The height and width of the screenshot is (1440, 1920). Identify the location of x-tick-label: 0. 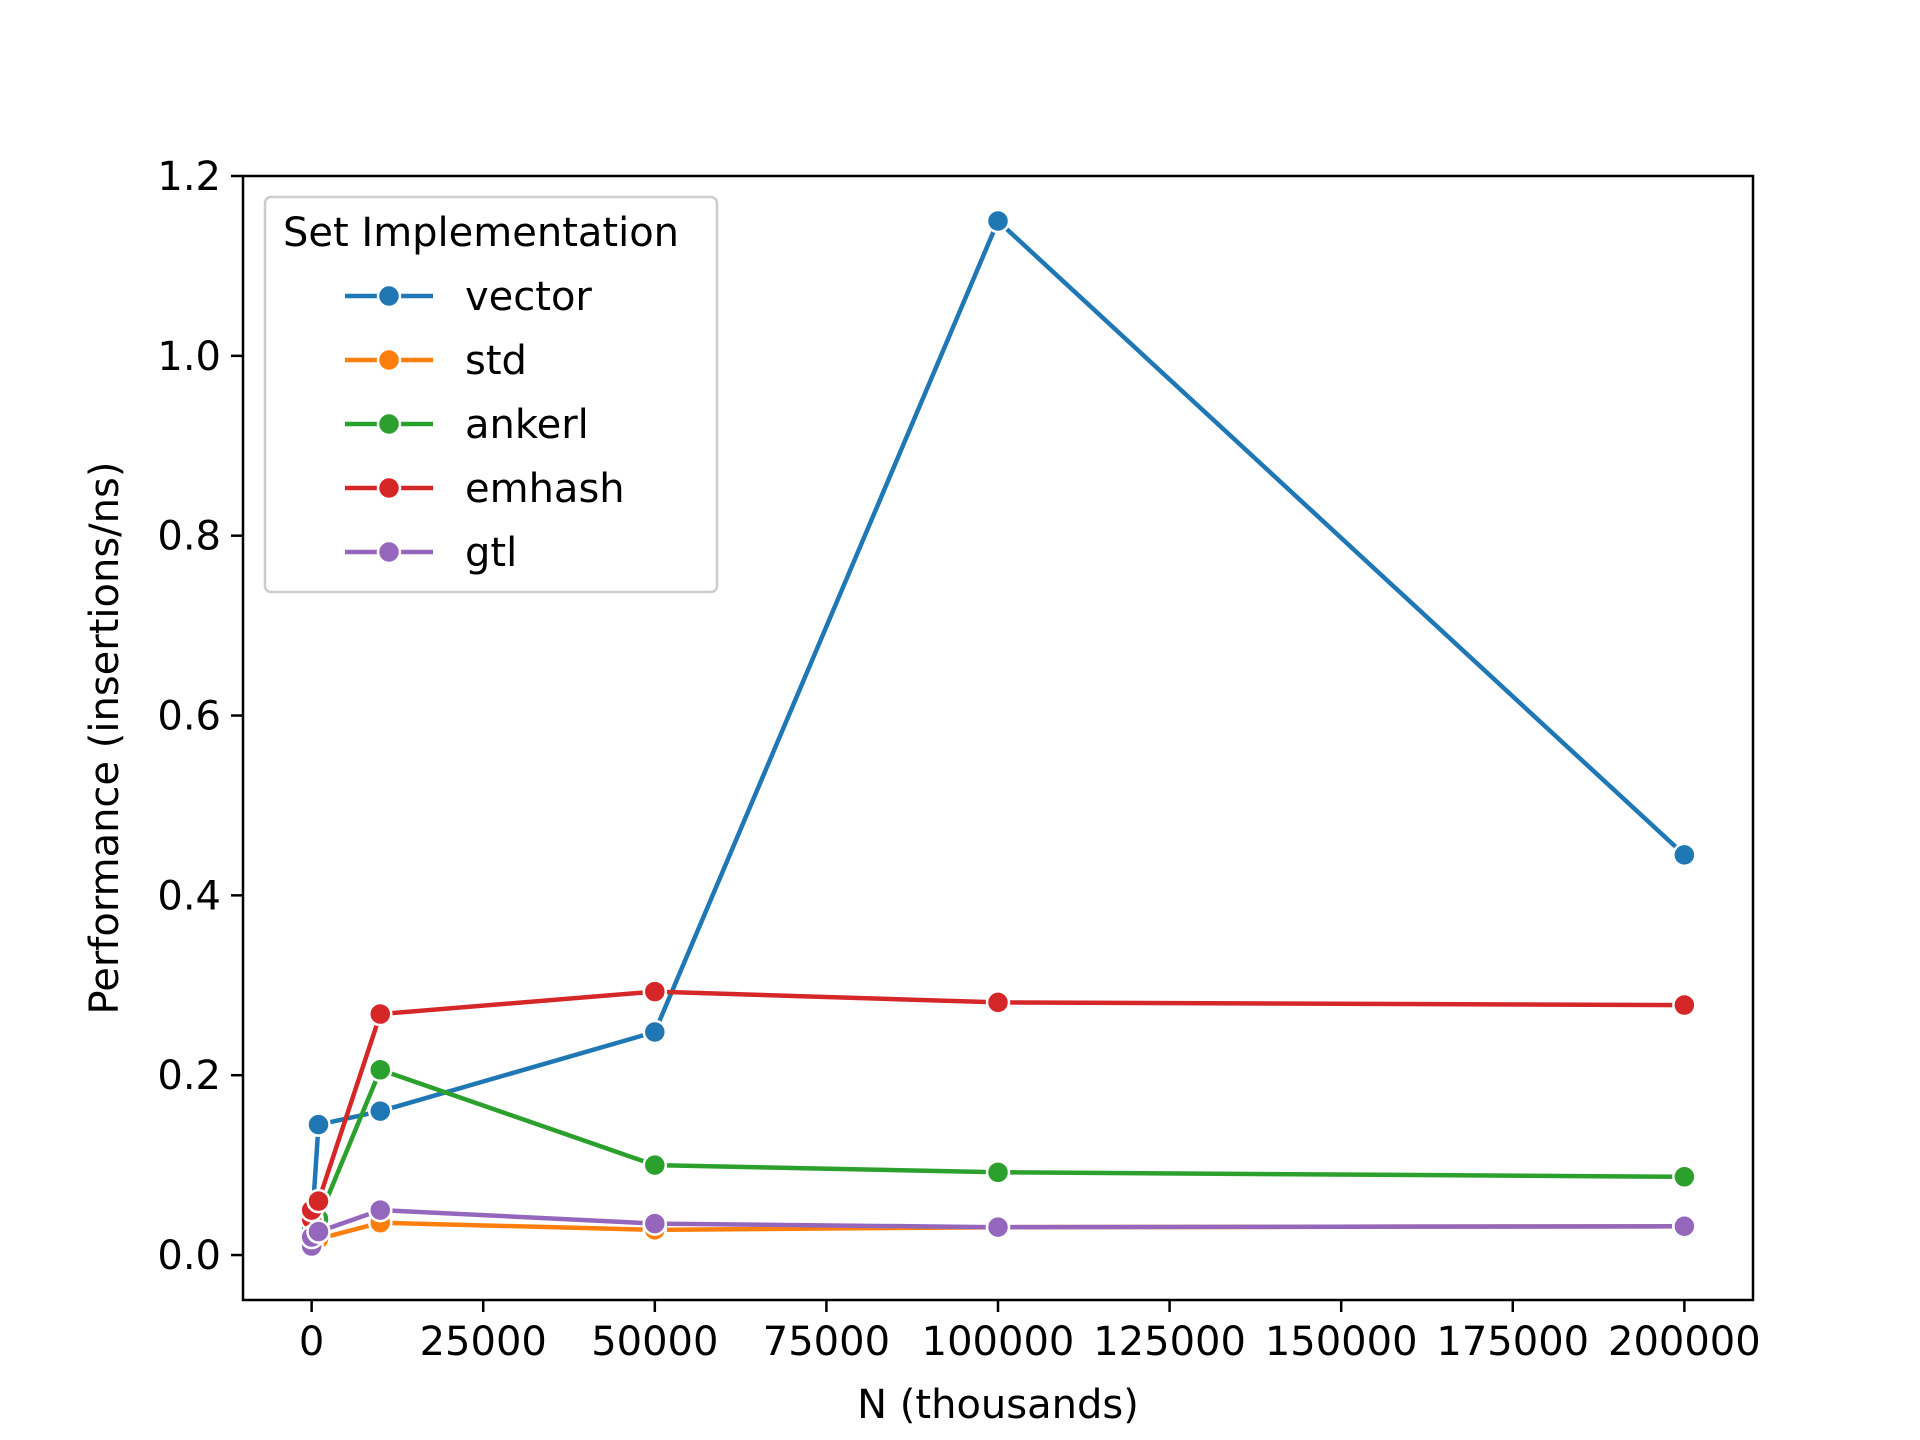
(311, 1342).